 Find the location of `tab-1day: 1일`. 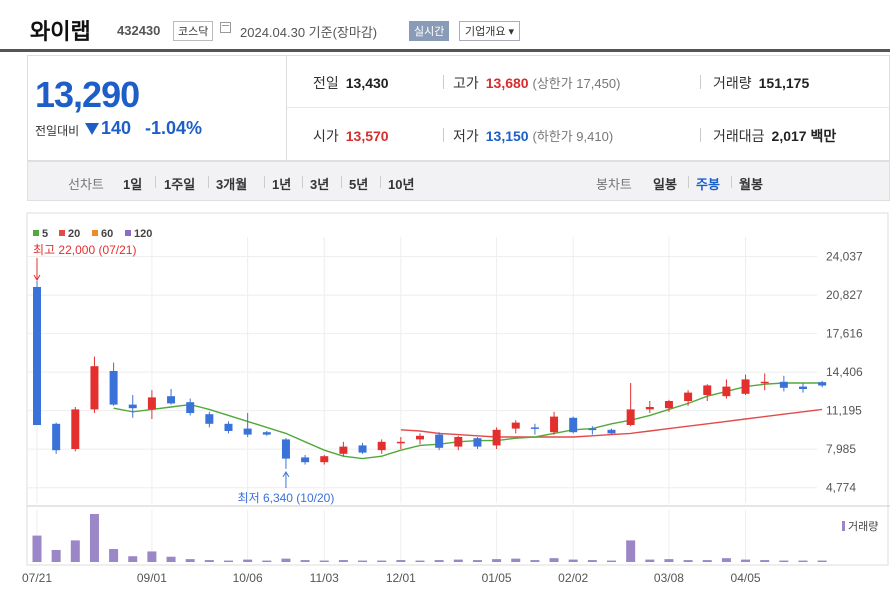

tab-1day: 1일 is located at coordinates (133, 184).